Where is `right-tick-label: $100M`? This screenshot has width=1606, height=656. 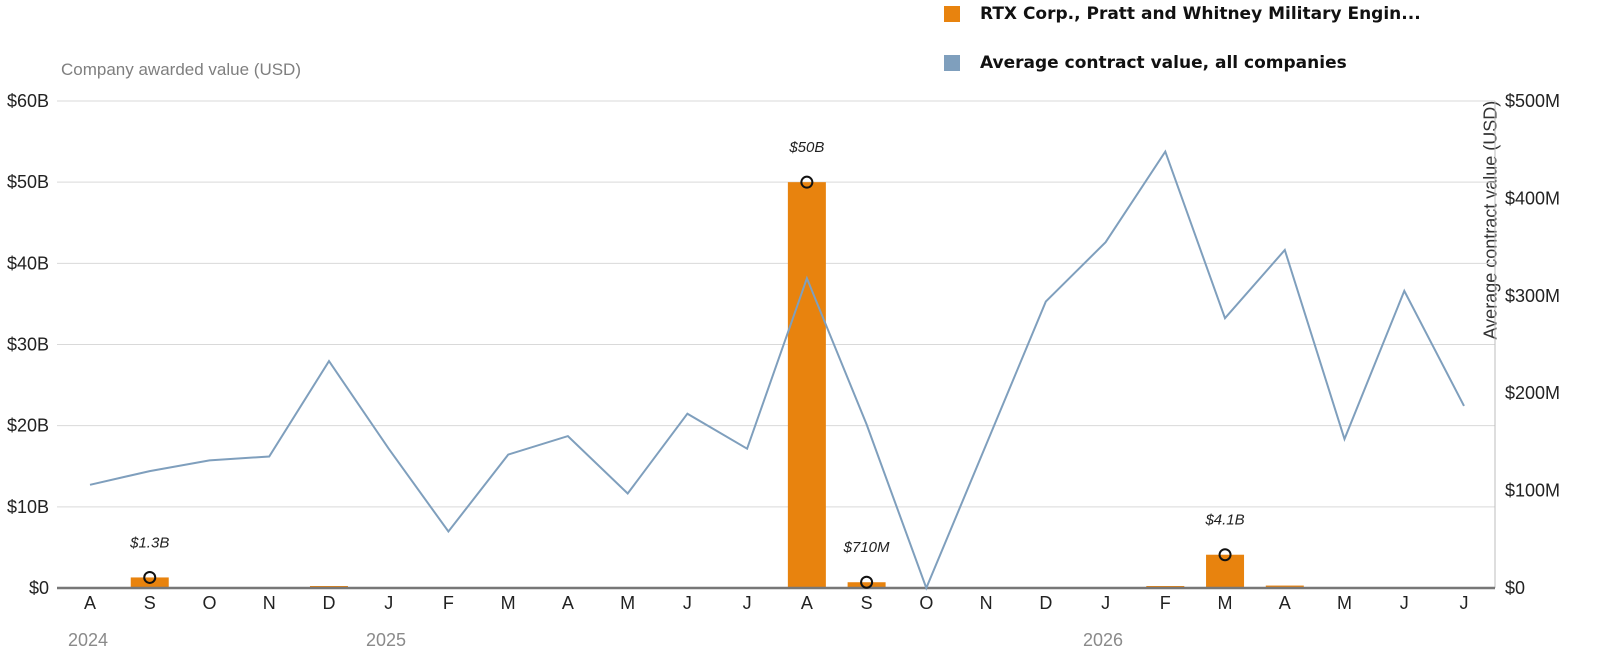
right-tick-label: $100M is located at coordinates (1532, 491).